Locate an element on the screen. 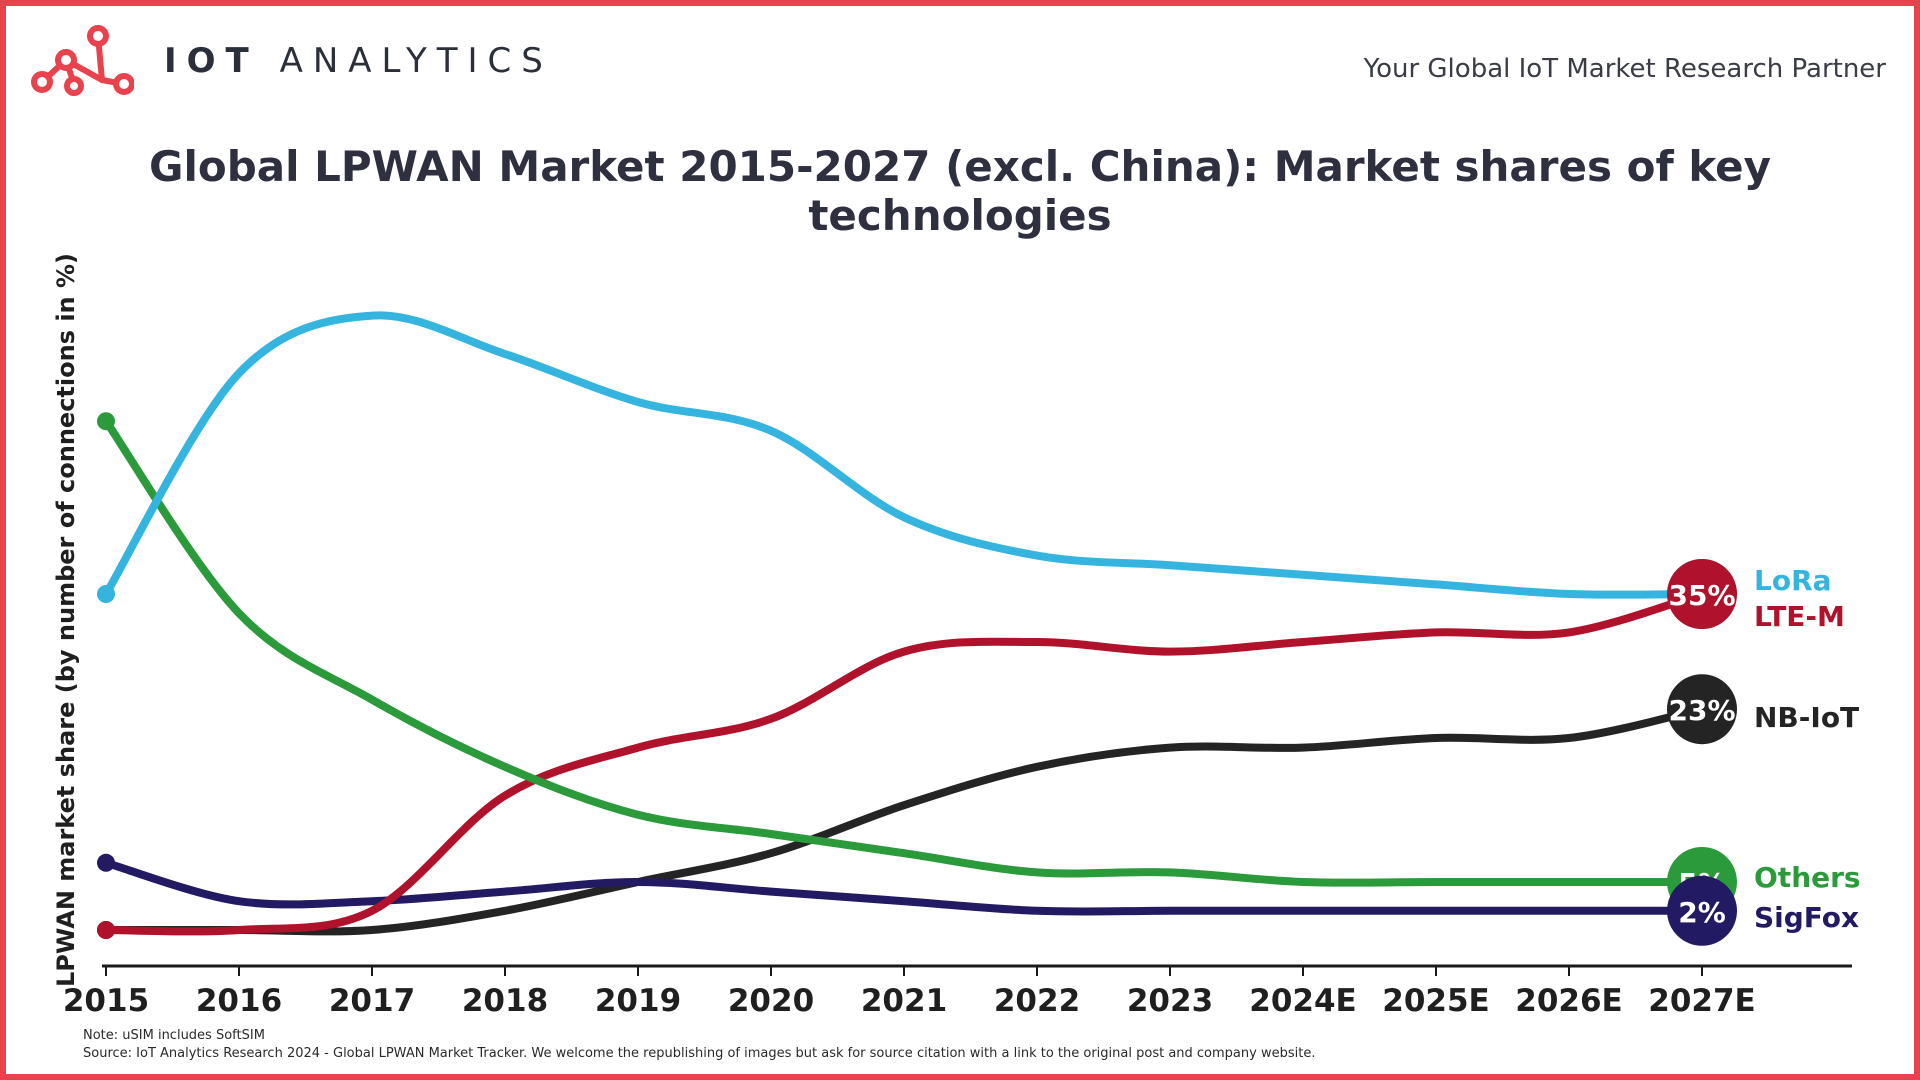  brand: IOT ANALYTICS is located at coordinates (291, 61).